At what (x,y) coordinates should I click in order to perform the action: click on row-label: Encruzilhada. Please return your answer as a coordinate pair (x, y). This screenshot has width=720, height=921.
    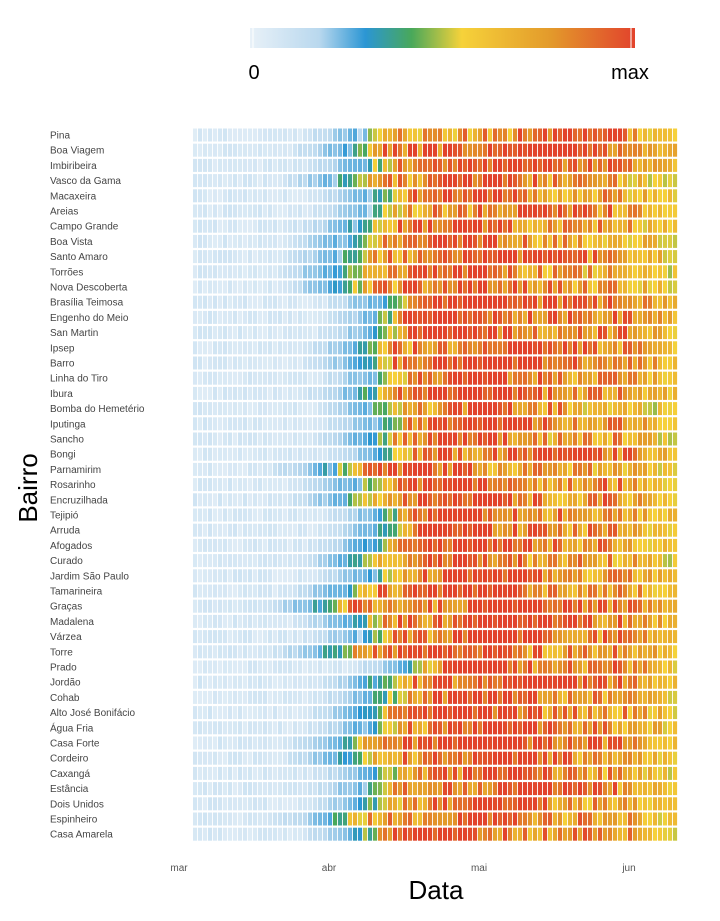
    Looking at the image, I should click on (79, 500).